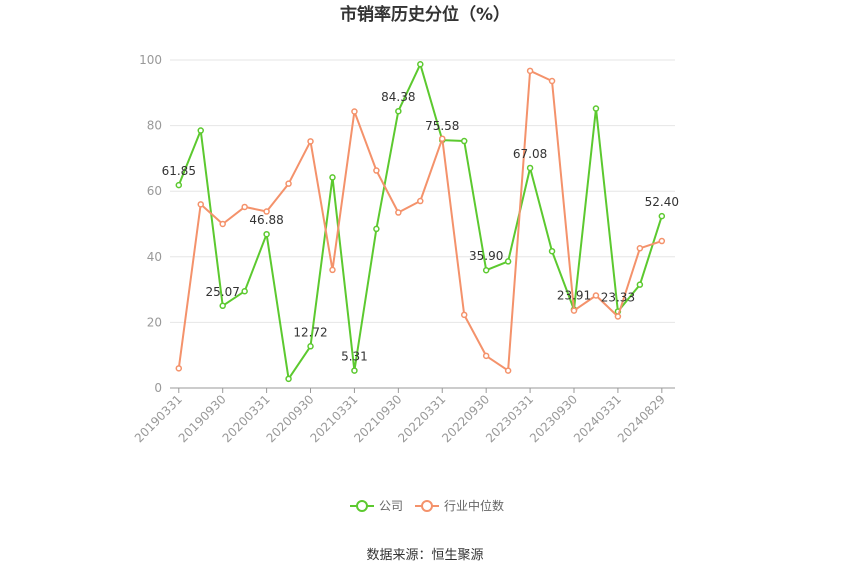 The image size is (850, 575). Describe the element at coordinates (179, 171) in the screenshot. I see `data-label: 61.85` at that location.